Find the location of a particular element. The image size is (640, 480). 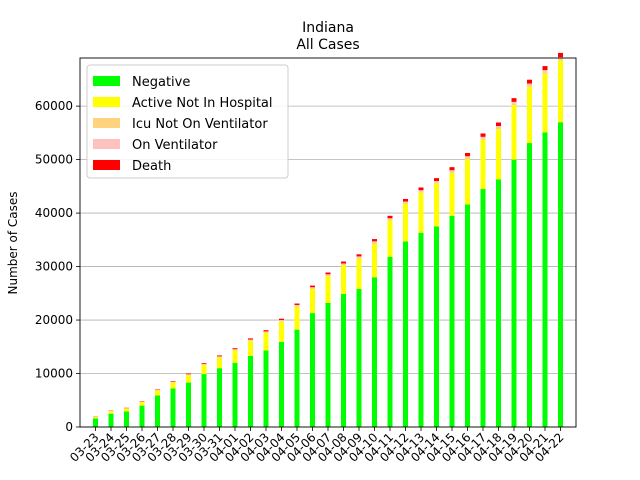

y-tick-label: 10000 is located at coordinates (54, 374).